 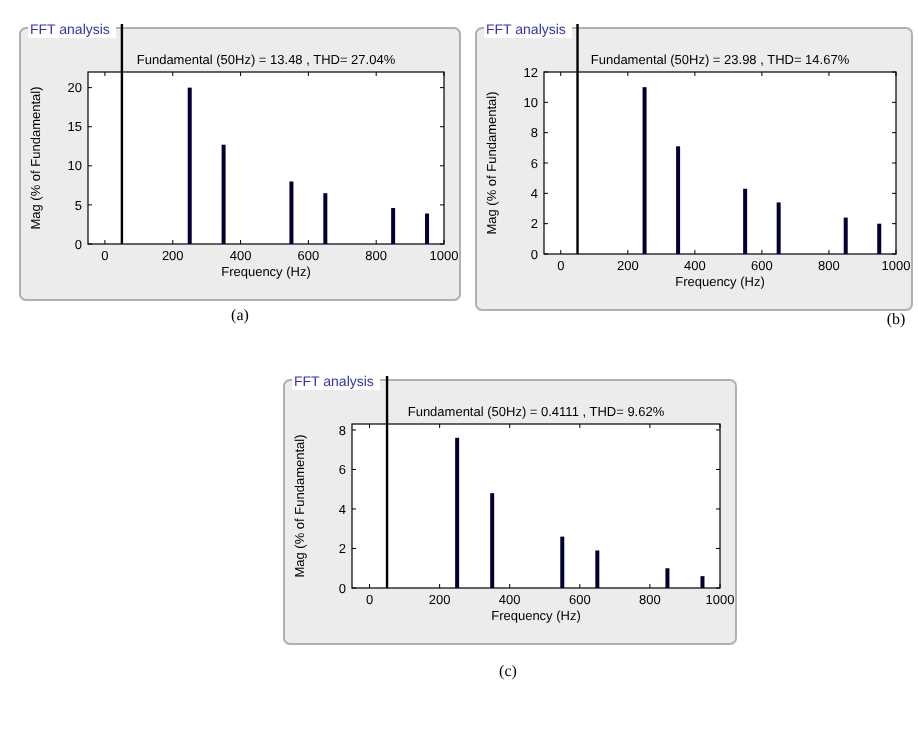 I want to click on text: (a), so click(x=240, y=315).